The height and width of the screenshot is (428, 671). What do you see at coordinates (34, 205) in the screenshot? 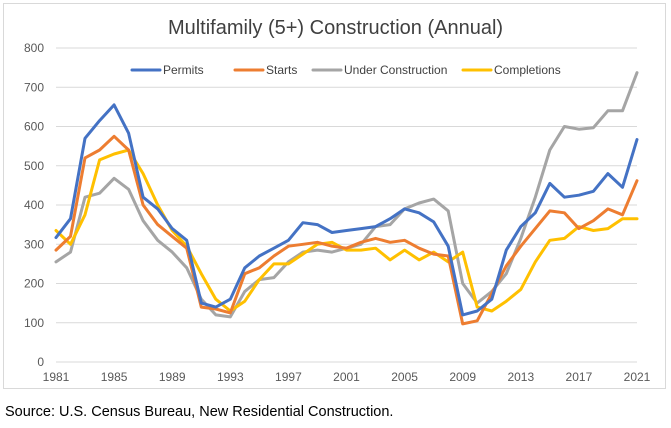
I see `y-tick-label-400: 400` at bounding box center [34, 205].